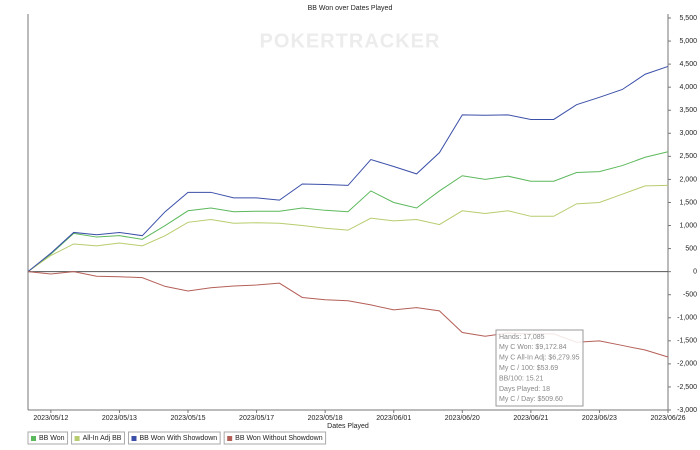  I want to click on watermark: POKERTRACKER, so click(350, 41).